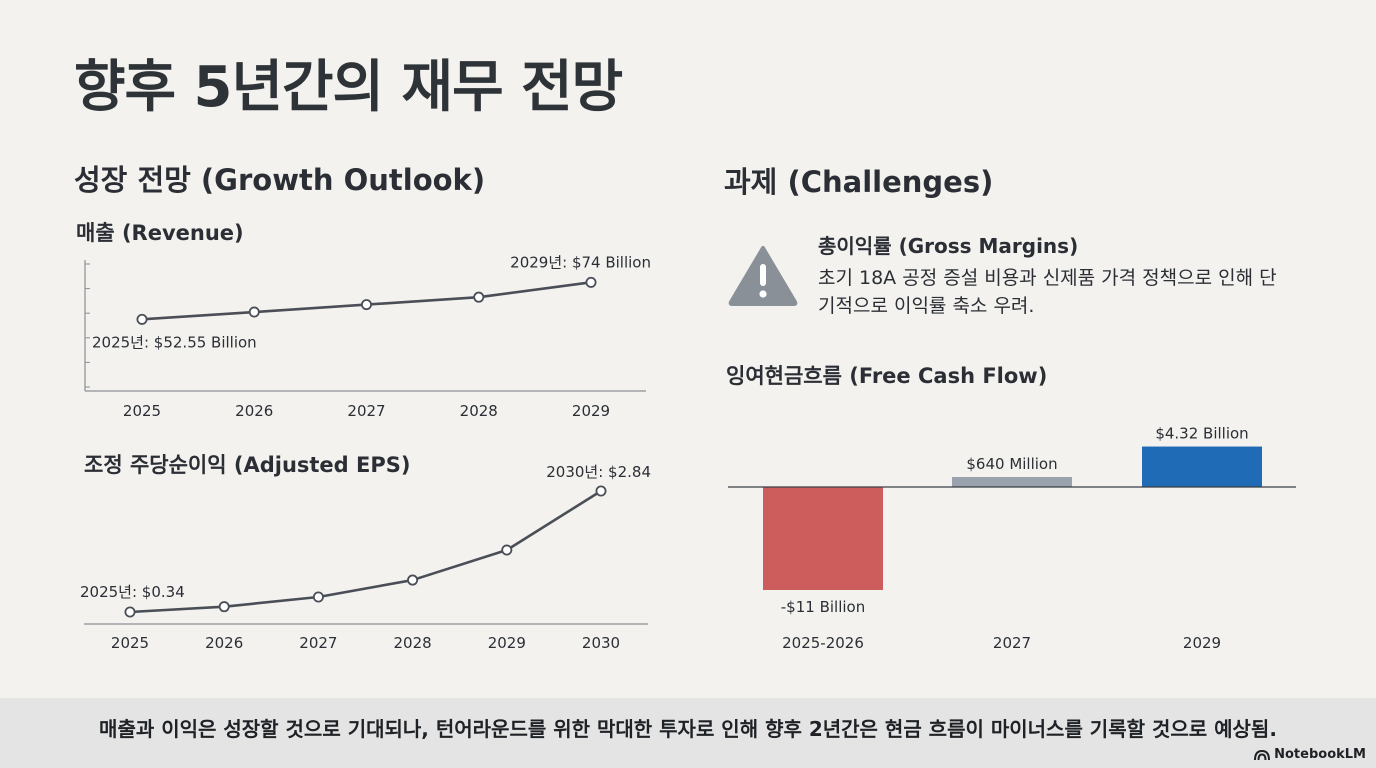  What do you see at coordinates (130, 643) in the screenshot?
I see `eps-x-tick-label: 2025` at bounding box center [130, 643].